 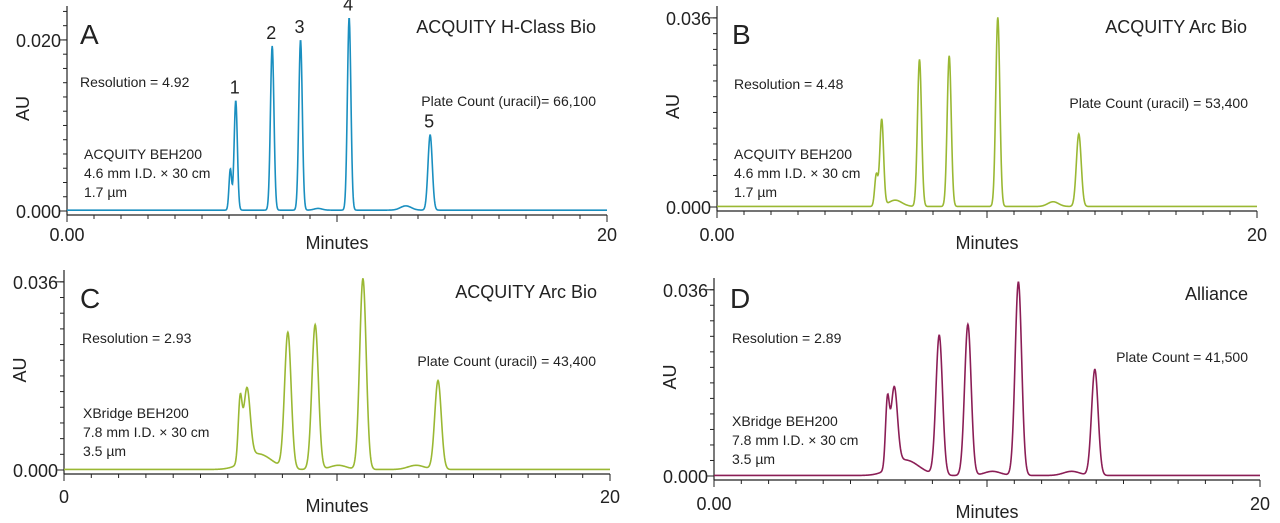 I want to click on x-tick-label: 0, so click(x=64, y=497).